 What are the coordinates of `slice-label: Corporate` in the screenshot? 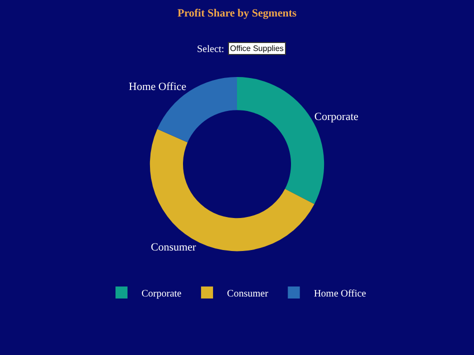 It's located at (336, 117).